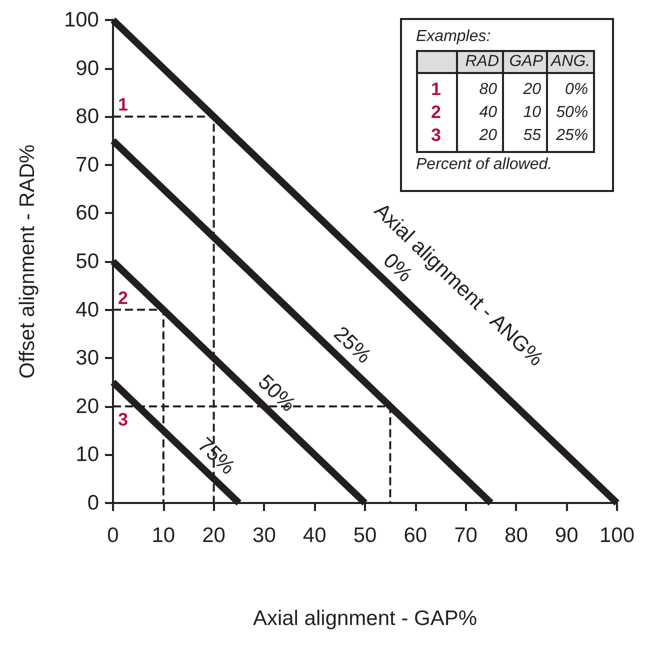  I want to click on y-tick-label: 80, so click(87, 116).